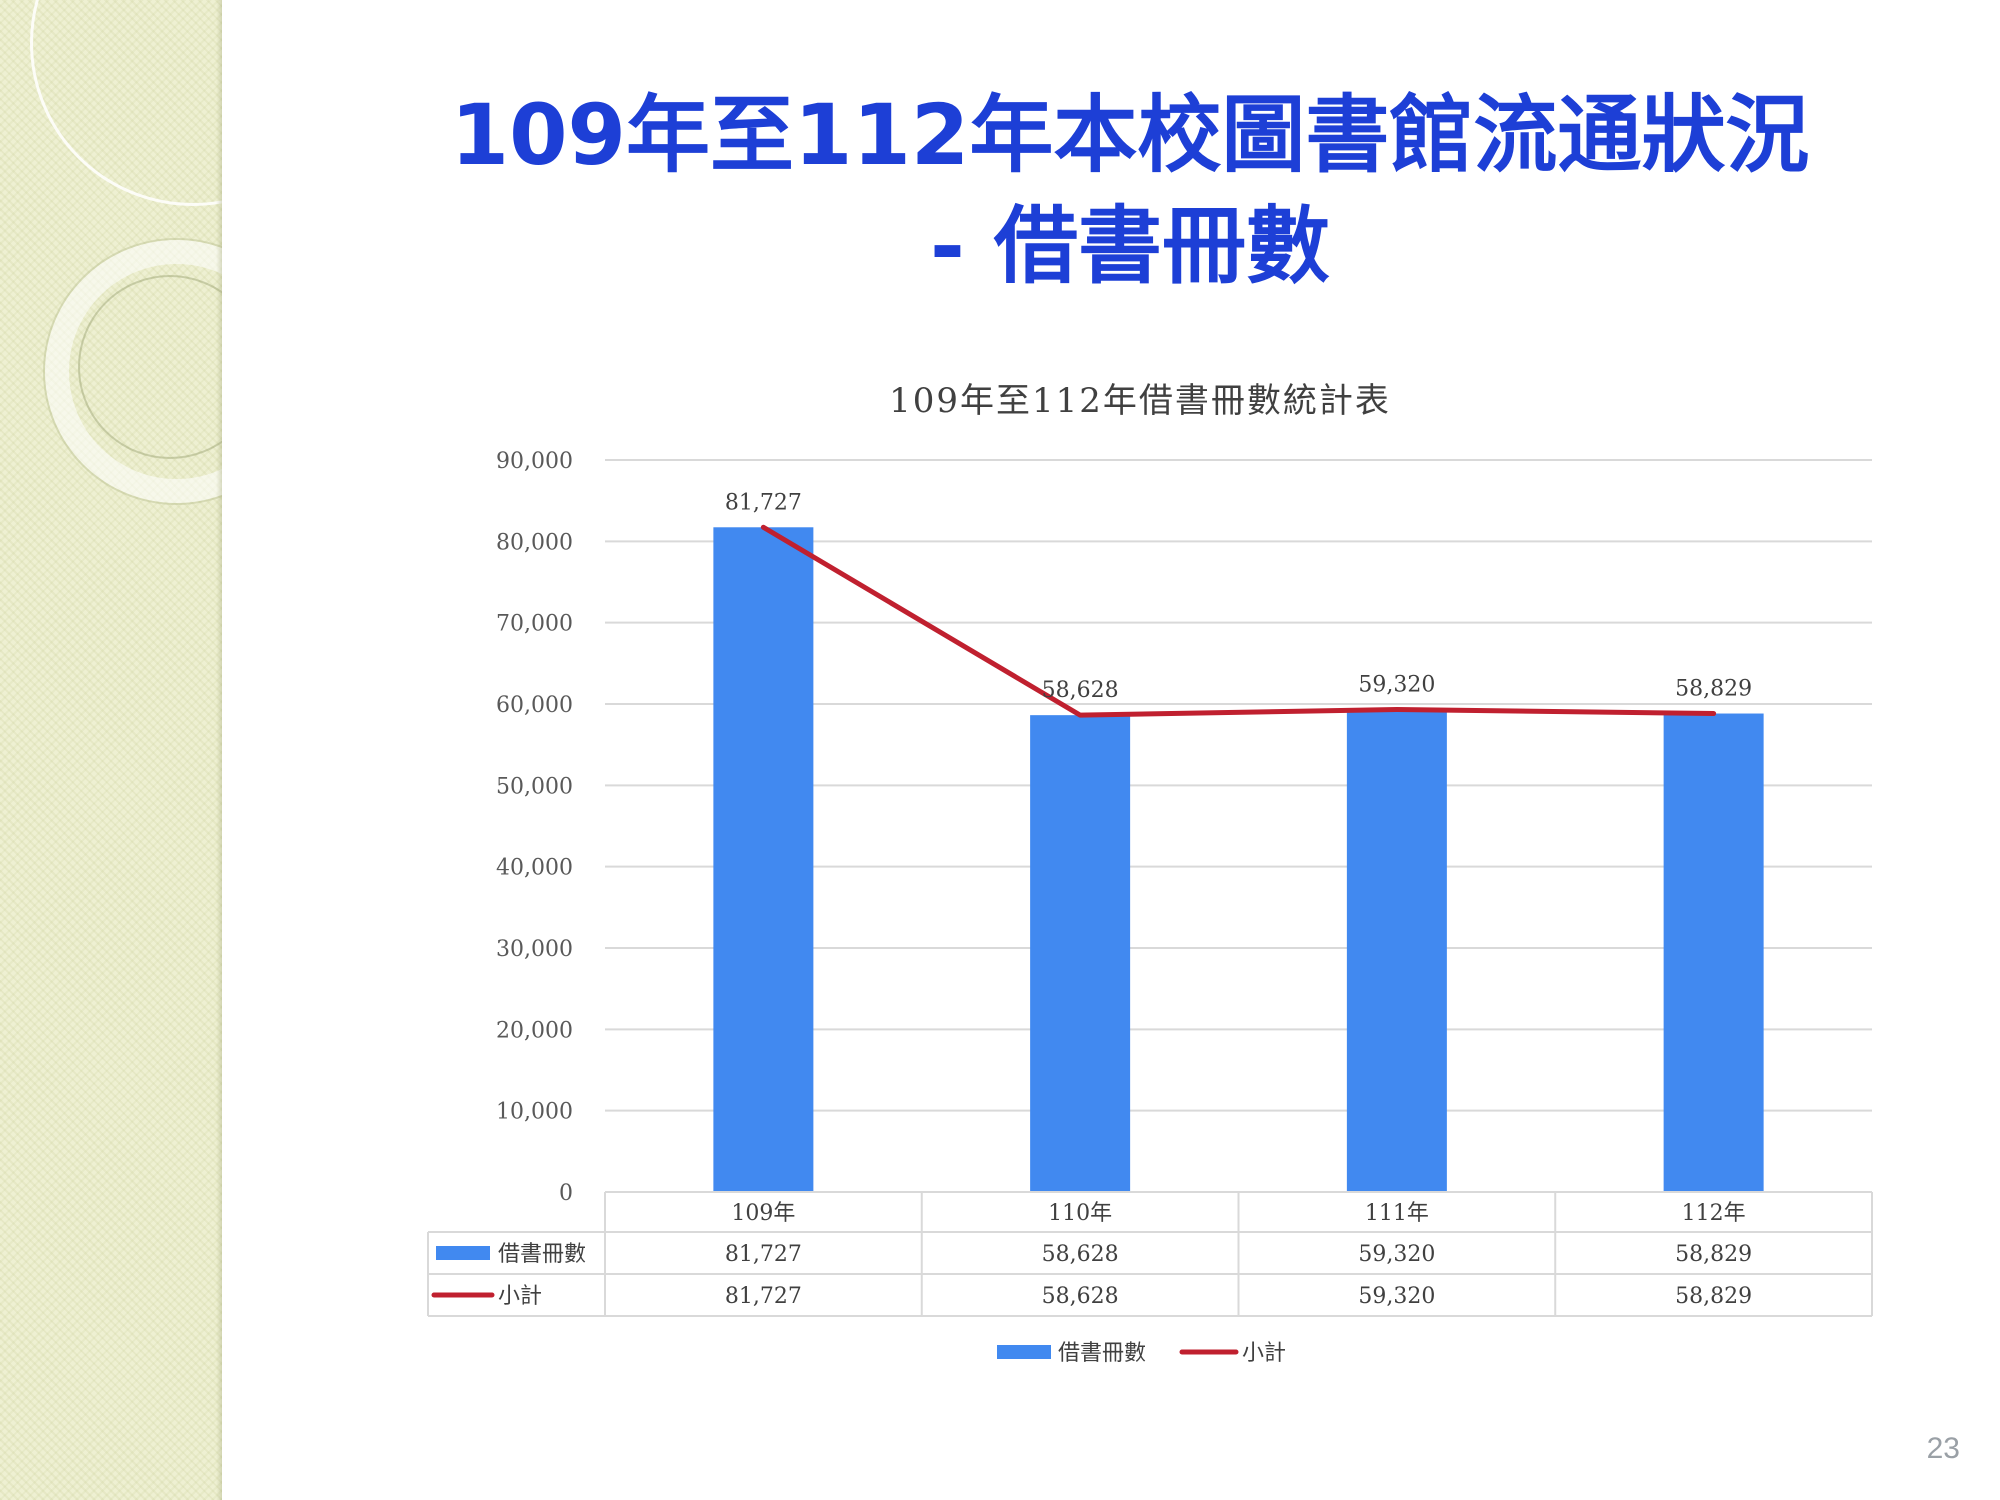 Image resolution: width=2000 pixels, height=1500 pixels. I want to click on x-category-label: 112年, so click(1714, 1213).